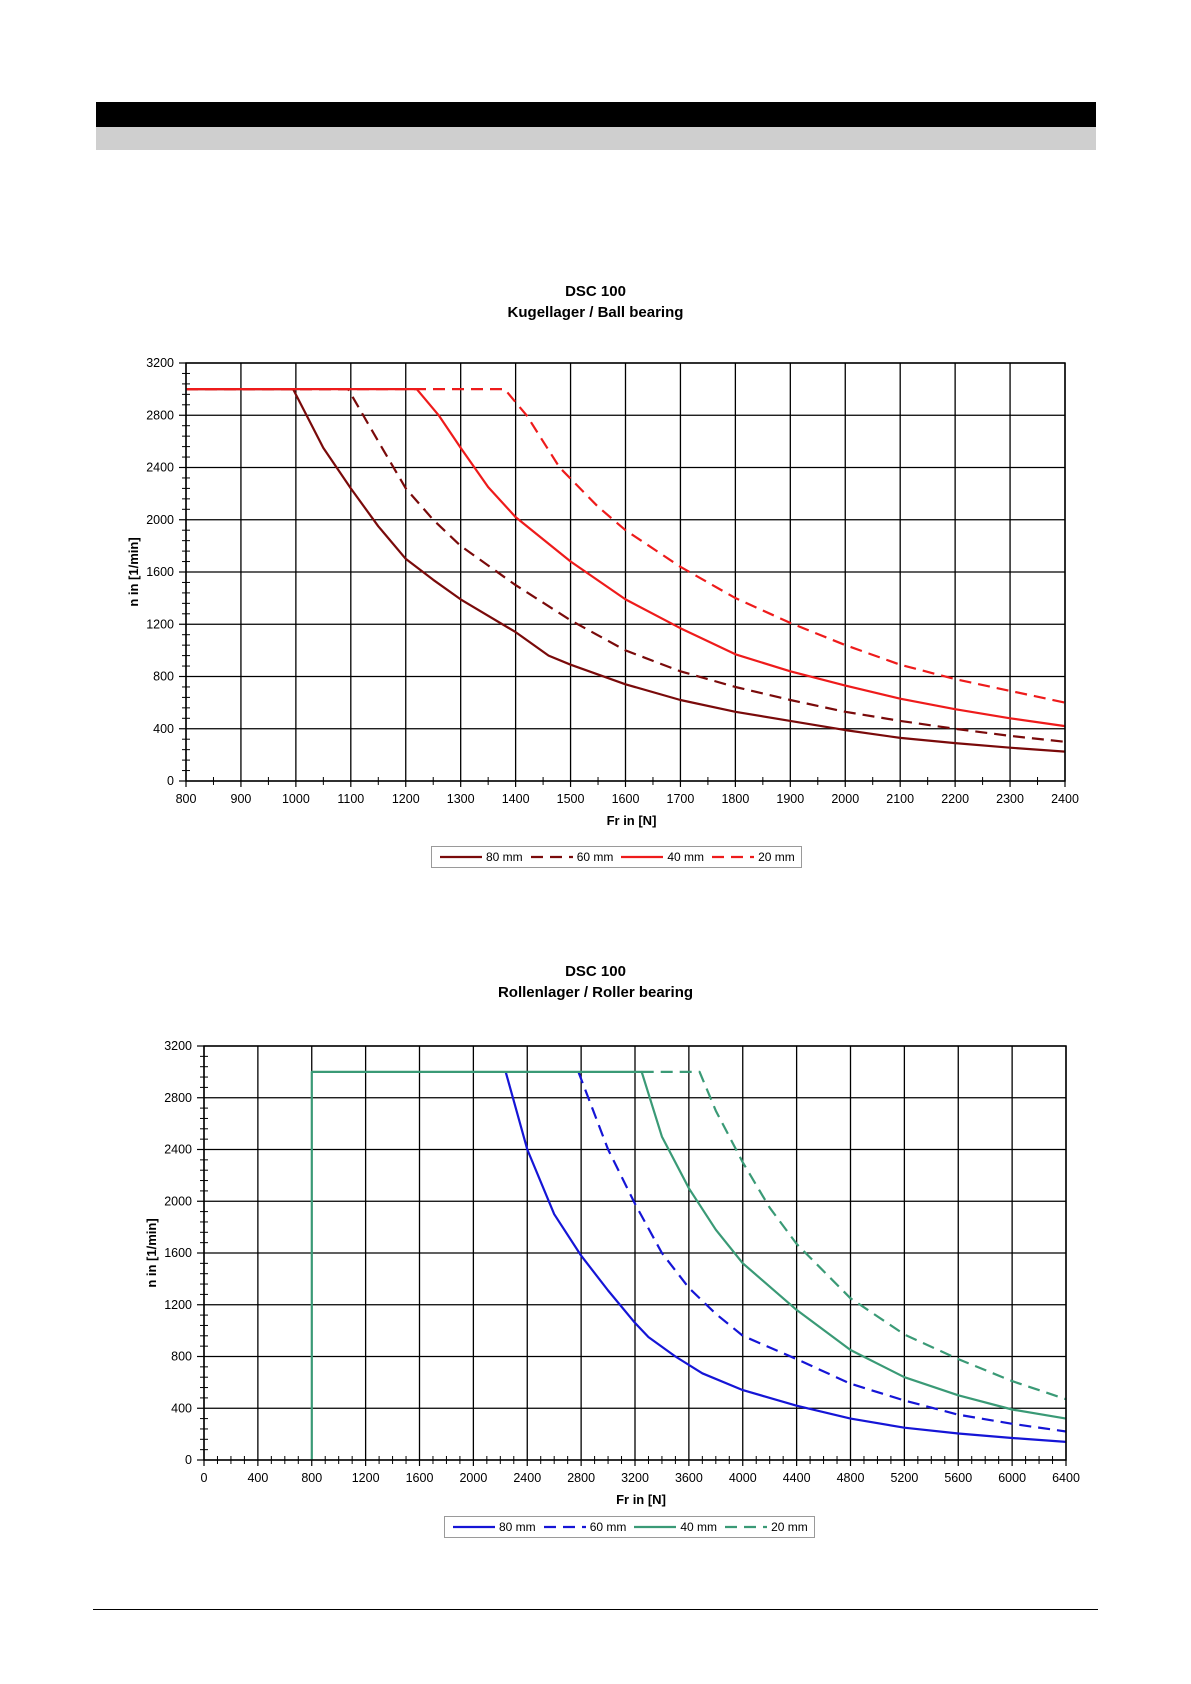  I want to click on header-bar, so click(596, 114).